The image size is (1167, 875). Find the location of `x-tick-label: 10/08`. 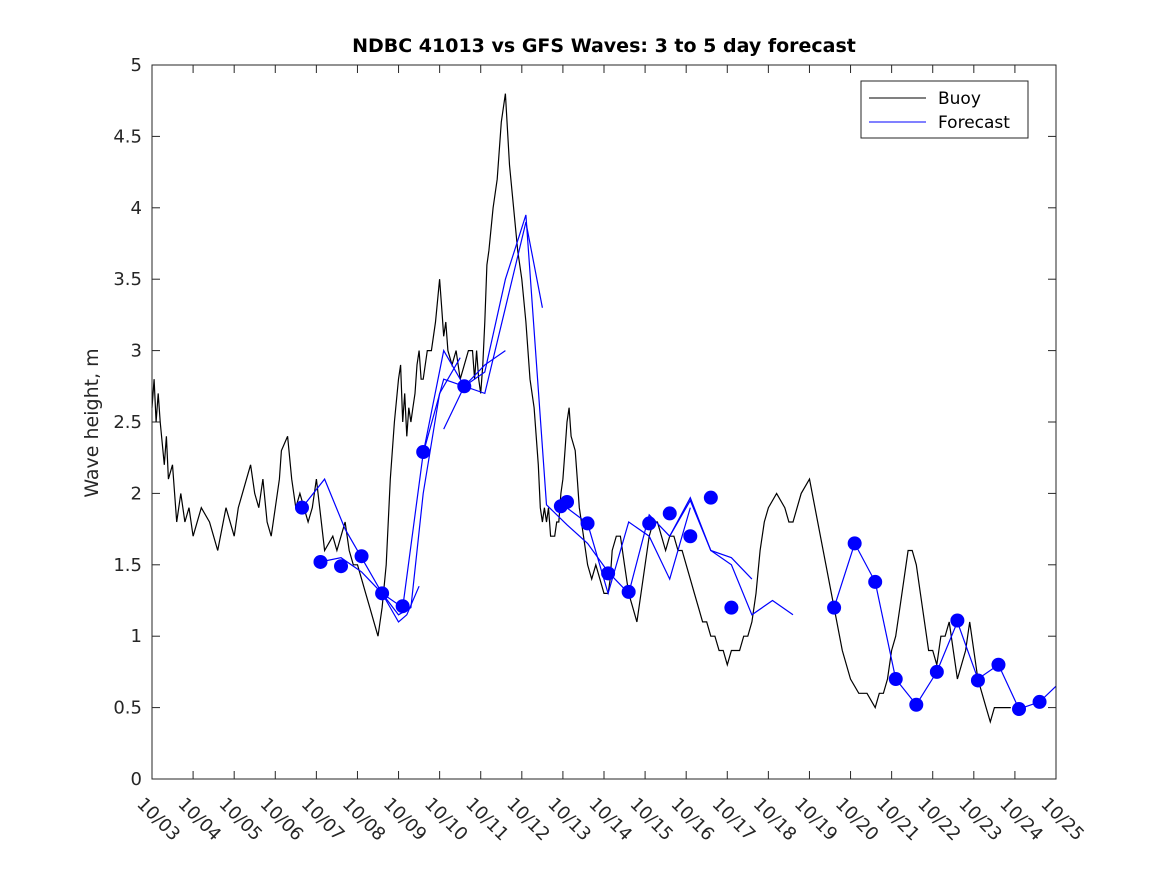

x-tick-label: 10/08 is located at coordinates (364, 820).